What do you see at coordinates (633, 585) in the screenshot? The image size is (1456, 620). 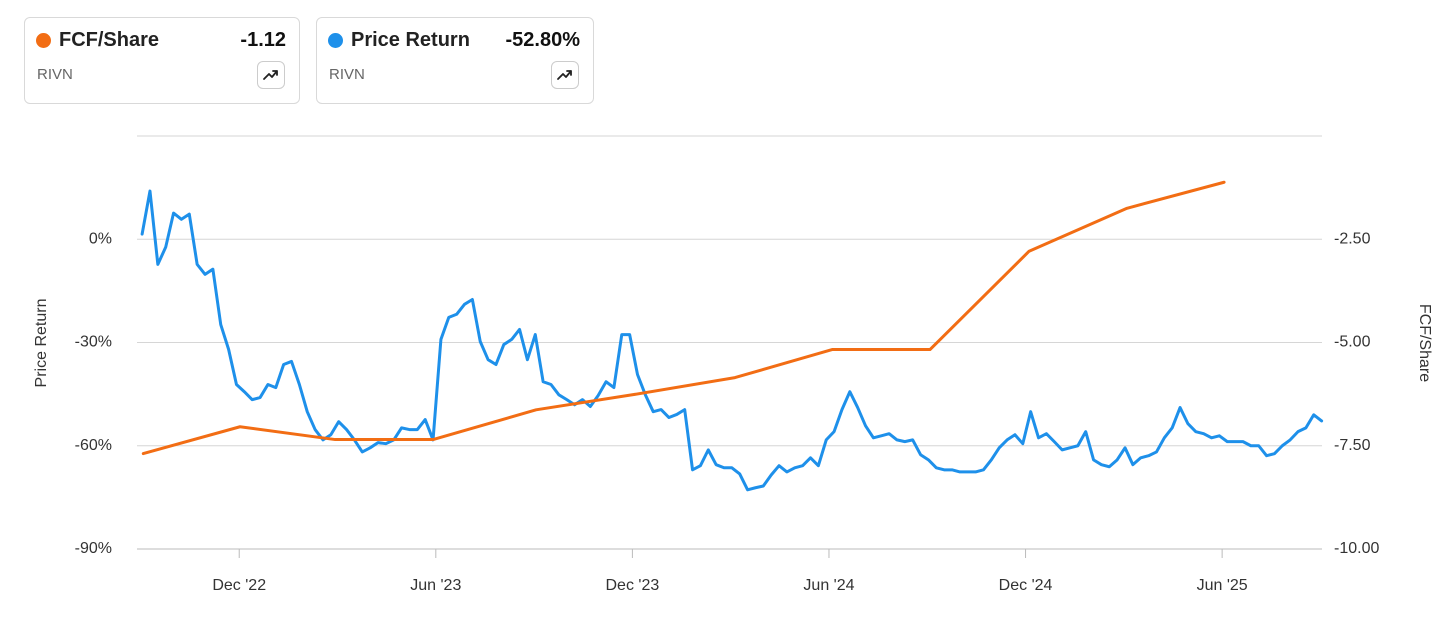 I see `x-tick-label: Dec '23` at bounding box center [633, 585].